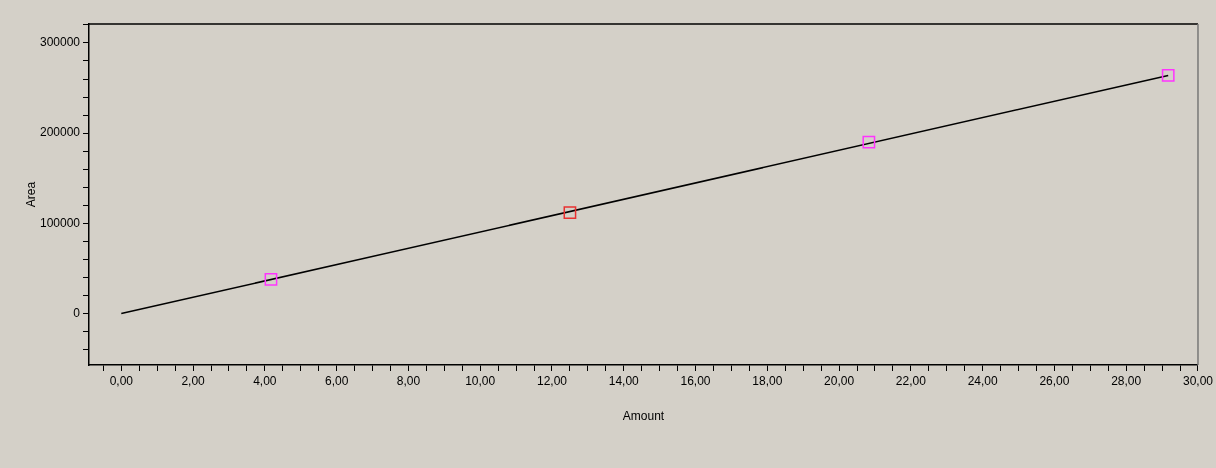 This screenshot has width=1216, height=468. Describe the element at coordinates (552, 380) in the screenshot. I see `x-tick-label: 12,00` at that location.